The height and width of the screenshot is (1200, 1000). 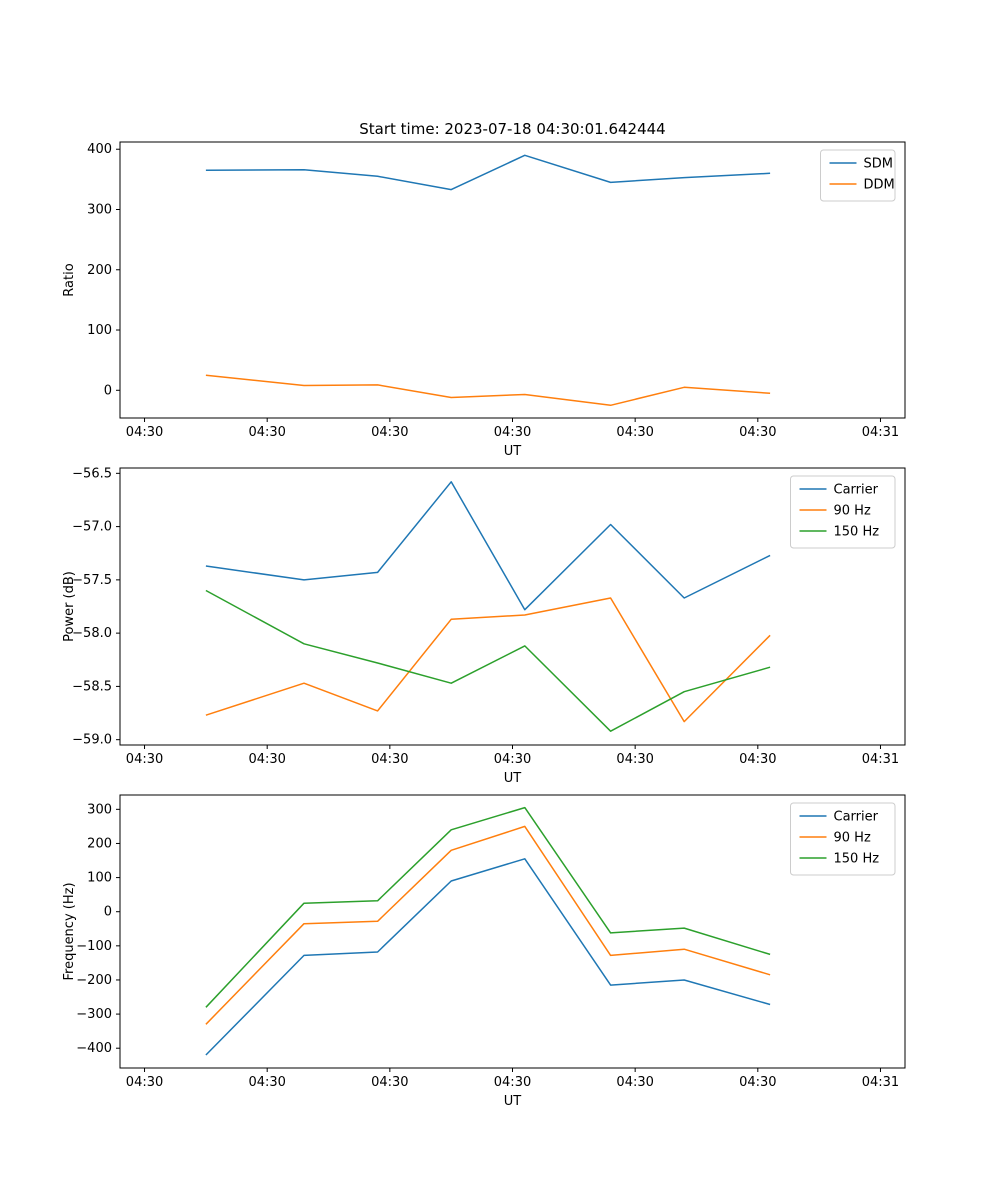 What do you see at coordinates (878, 164) in the screenshot?
I see `legend-label: SDM` at bounding box center [878, 164].